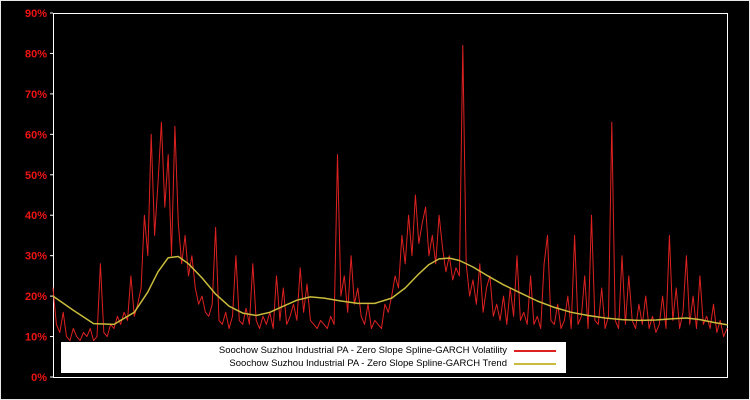  Describe the element at coordinates (535, 350) in the screenshot. I see `legend-line-sample-volatility` at that location.